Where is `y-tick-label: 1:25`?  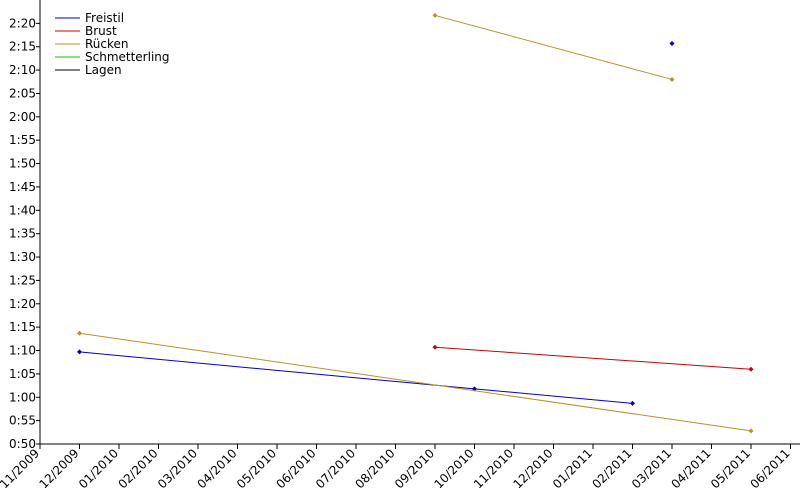 y-tick-label: 1:25 is located at coordinates (22, 280).